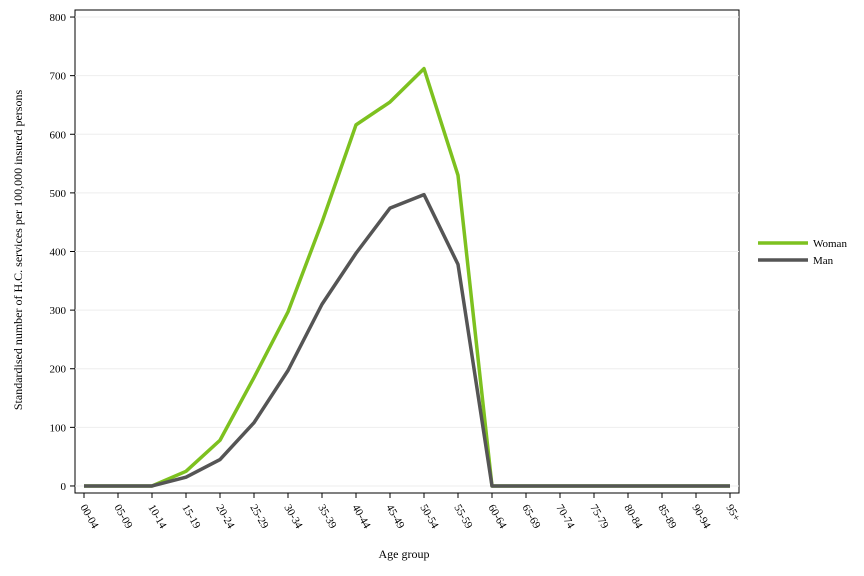 Image resolution: width=864 pixels, height=576 pixels. What do you see at coordinates (122, 517) in the screenshot?
I see `x-tick-label: 05-09` at bounding box center [122, 517].